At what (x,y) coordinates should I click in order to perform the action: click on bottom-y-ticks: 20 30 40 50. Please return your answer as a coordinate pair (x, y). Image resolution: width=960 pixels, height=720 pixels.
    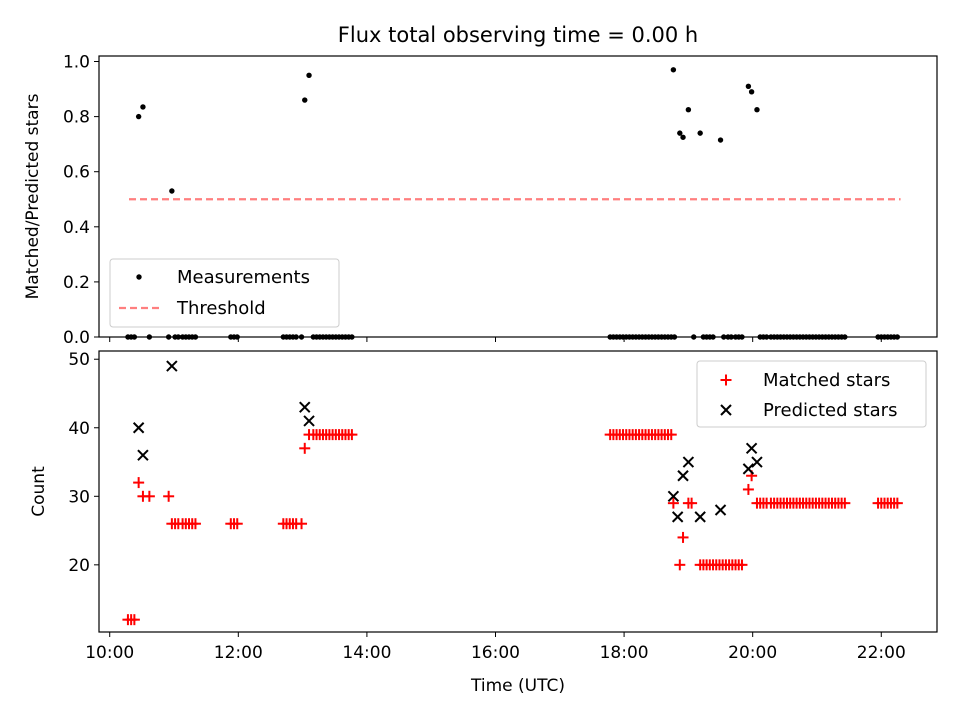
    Looking at the image, I should click on (83, 463).